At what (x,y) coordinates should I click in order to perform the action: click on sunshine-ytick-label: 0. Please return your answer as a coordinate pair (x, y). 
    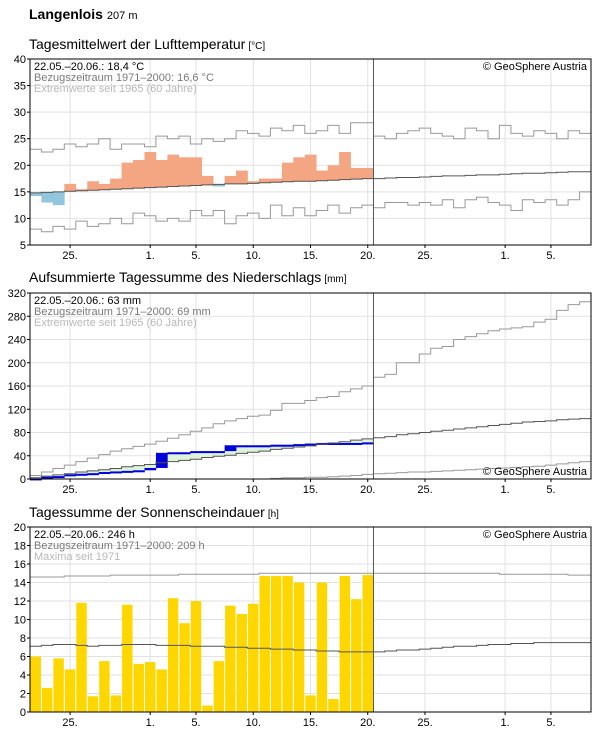
    Looking at the image, I should click on (23, 713).